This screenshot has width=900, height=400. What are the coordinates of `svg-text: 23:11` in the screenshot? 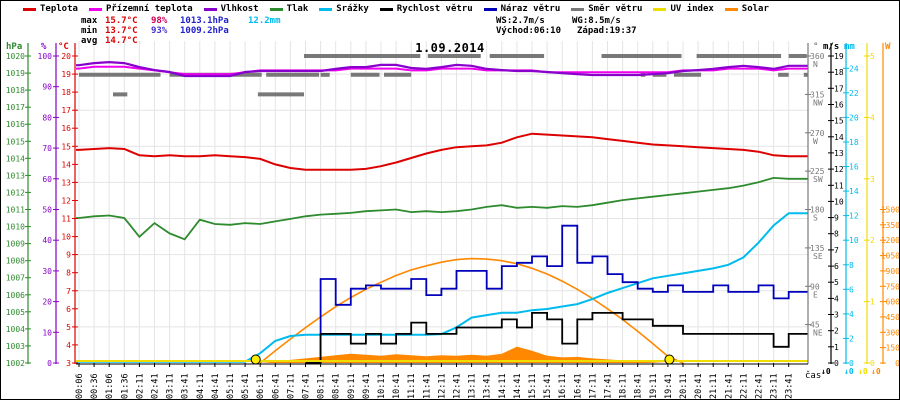 It's located at (775, 386).